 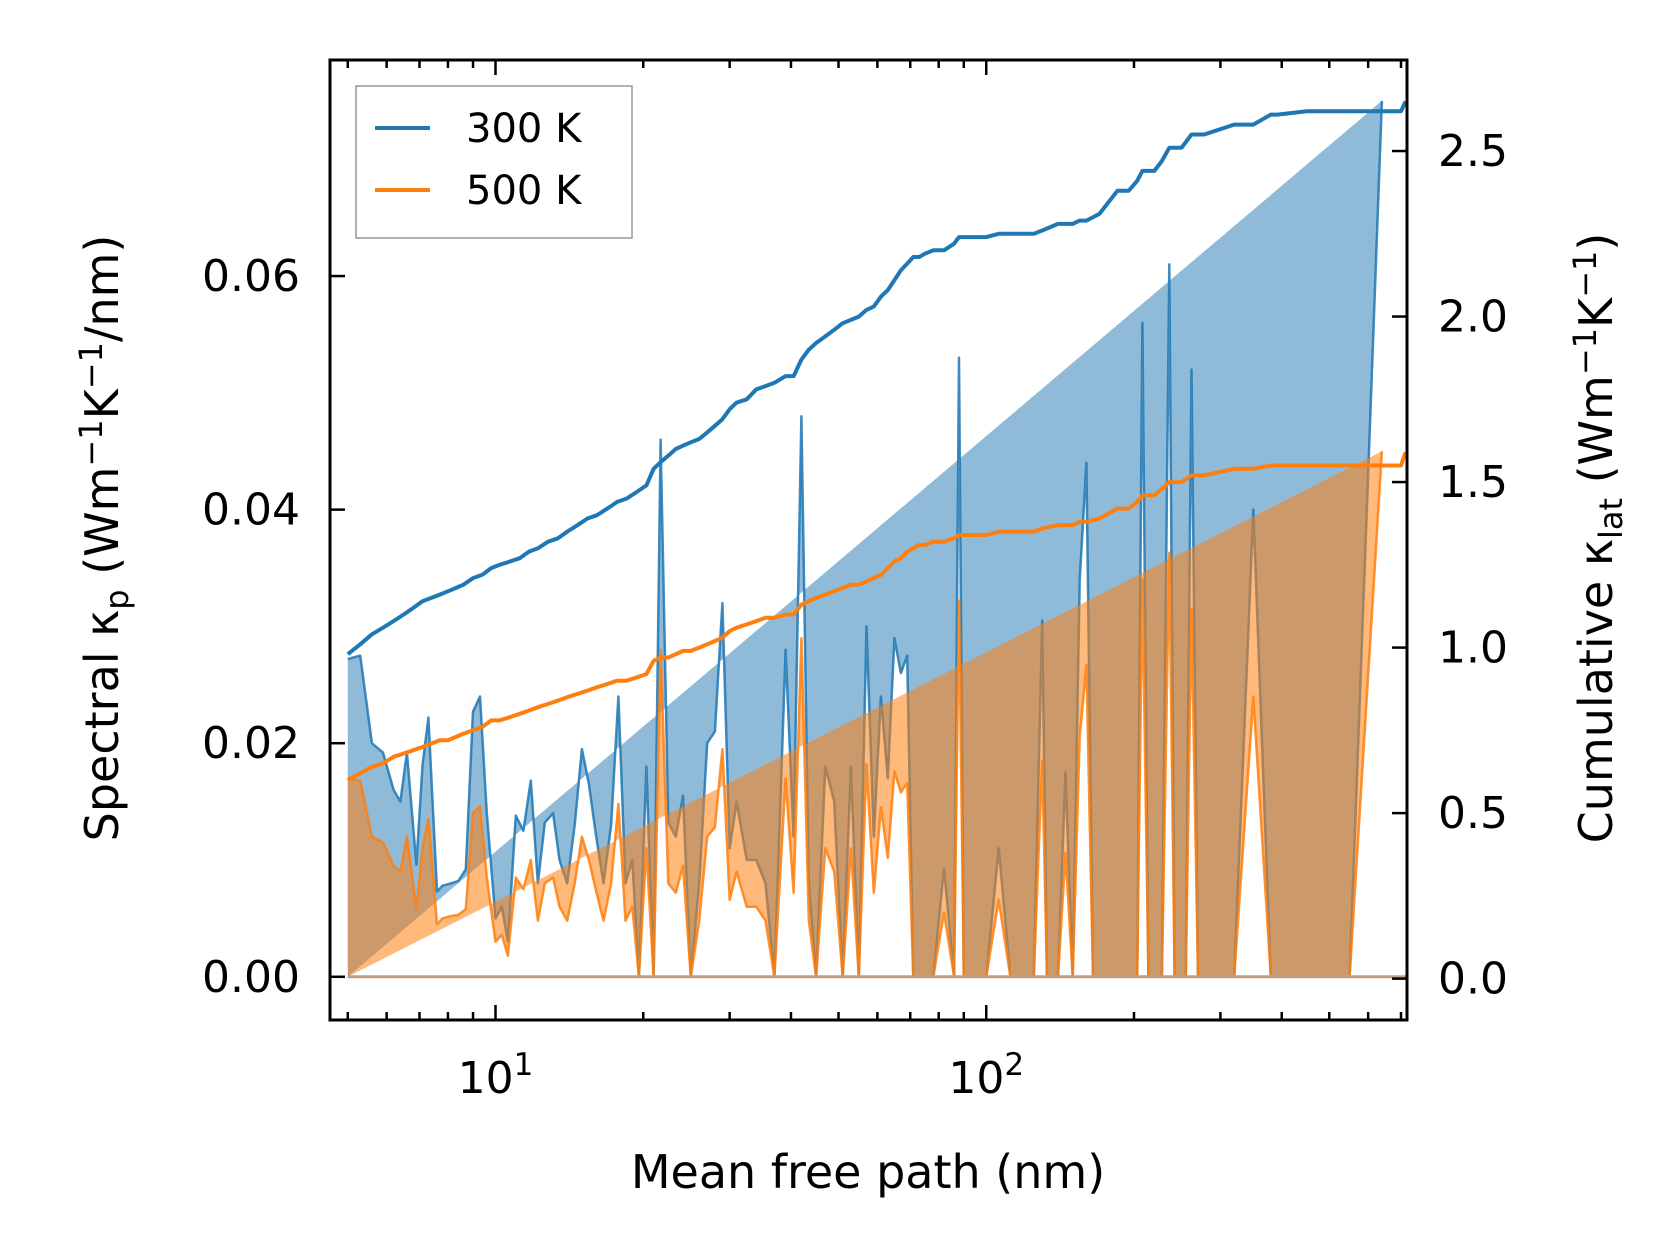 I want to click on x-axis-title: Mean free path (nm), so click(x=868, y=1172).